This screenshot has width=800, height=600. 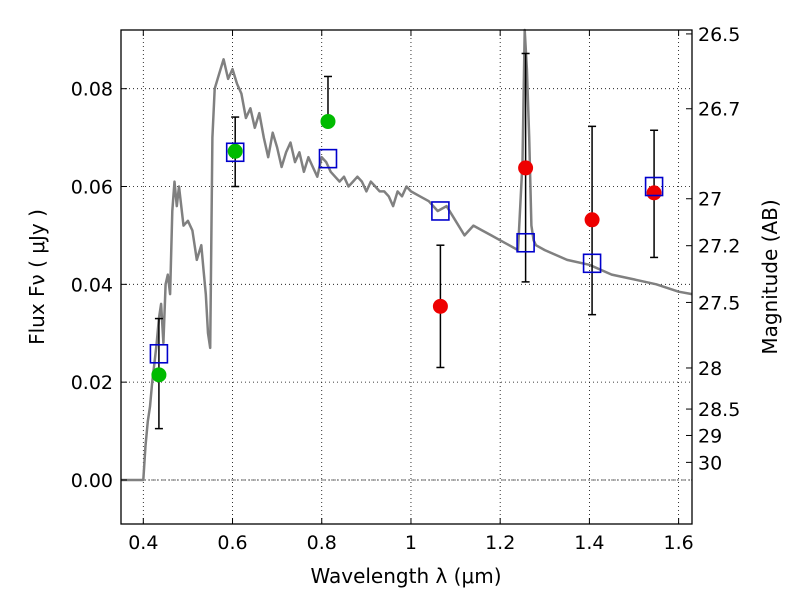 What do you see at coordinates (719, 410) in the screenshot?
I see `magnitude-tick-label: 28.5` at bounding box center [719, 410].